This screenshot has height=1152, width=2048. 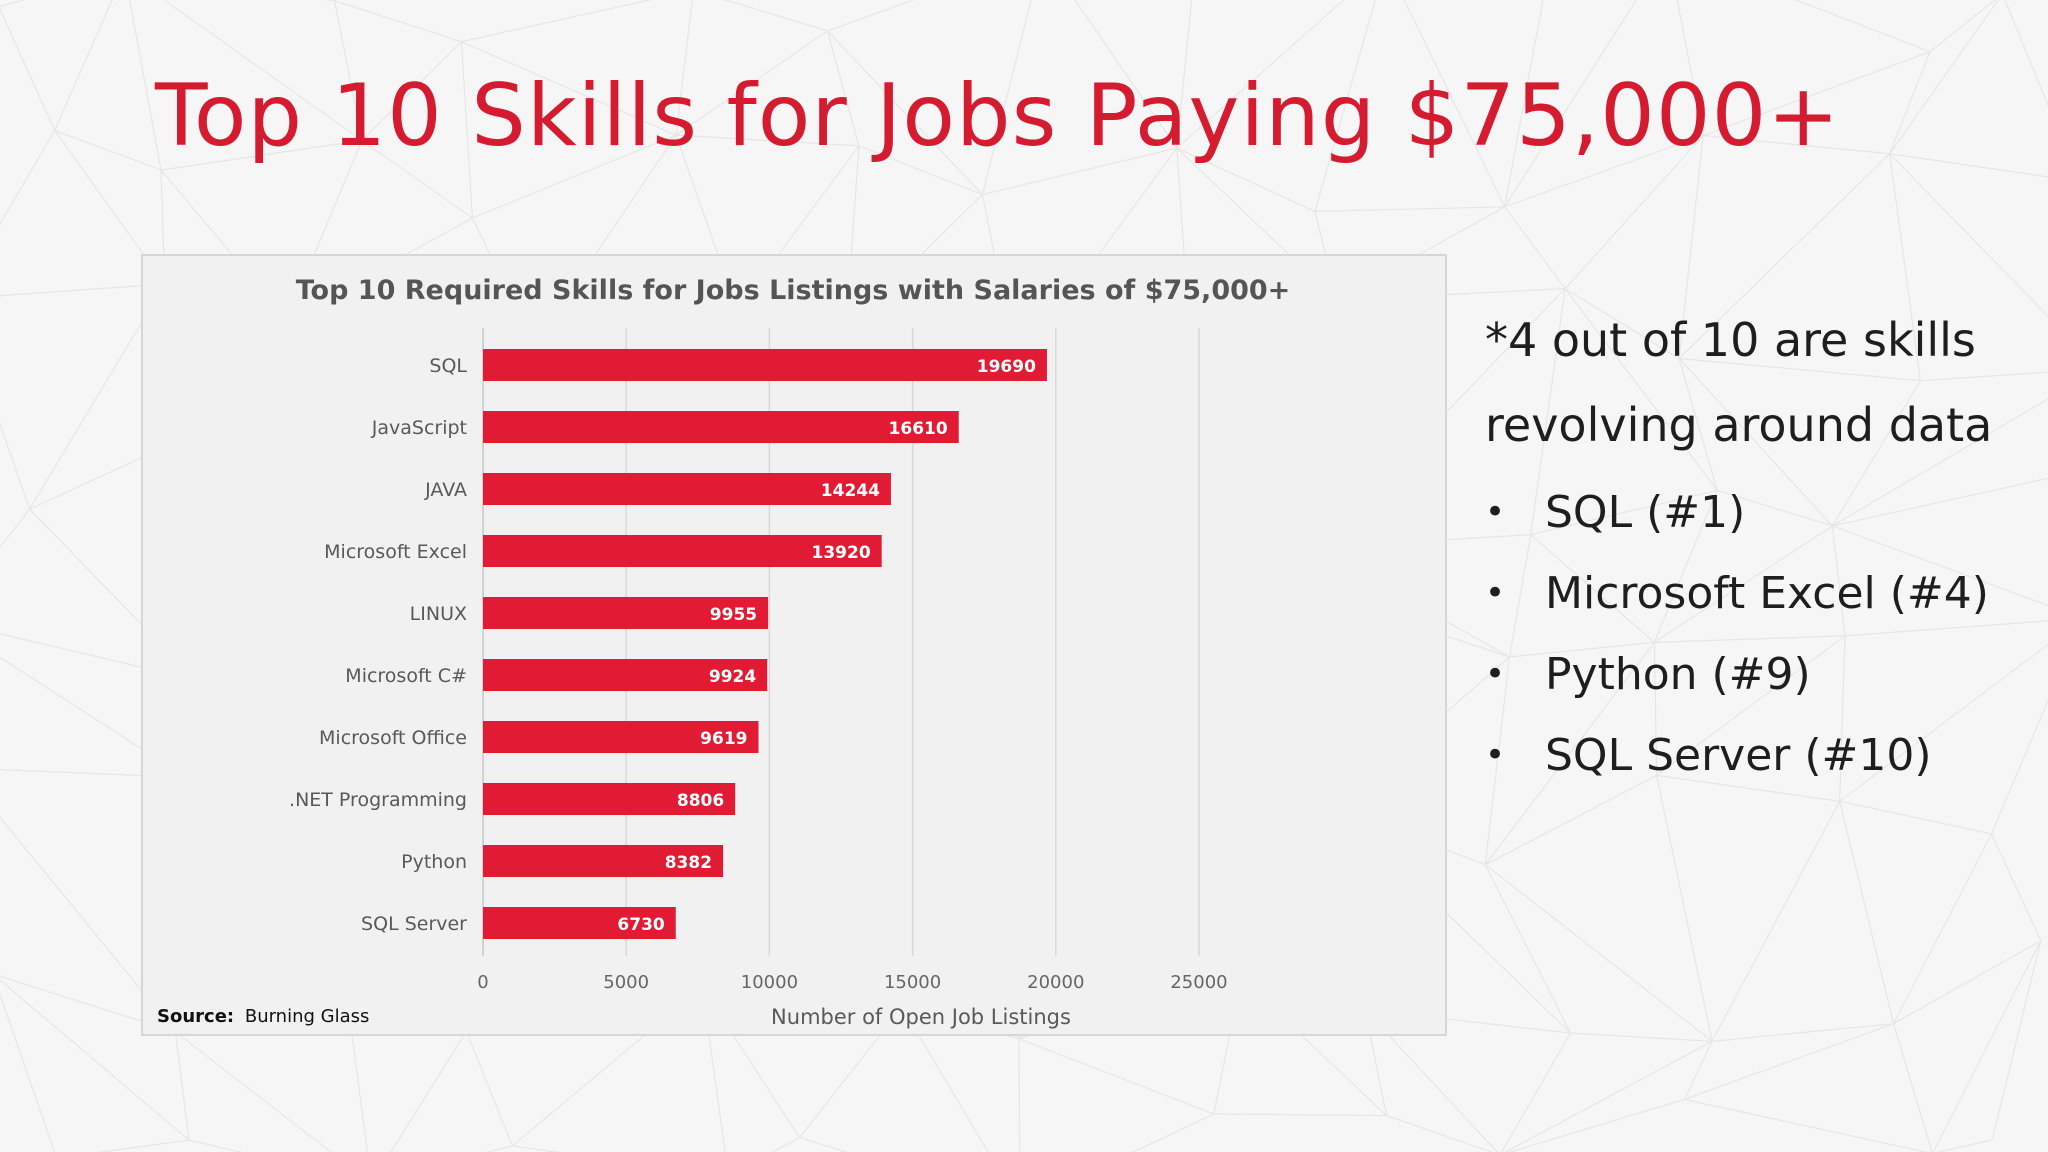 I want to click on notes-list-item-text: Microsoft Excel (#4), so click(x=1767, y=593).